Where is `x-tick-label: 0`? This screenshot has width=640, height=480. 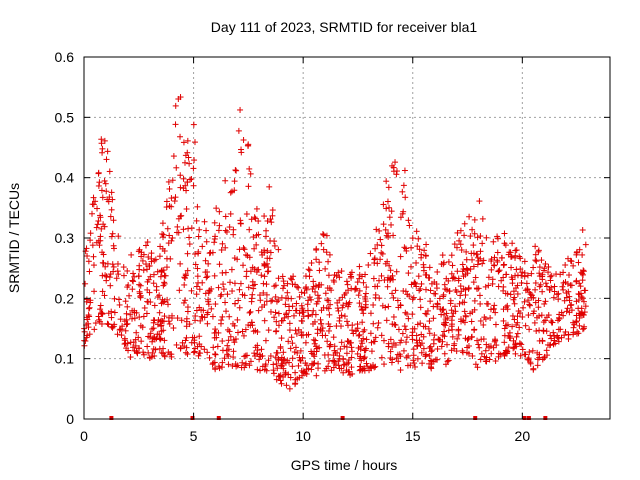 x-tick-label: 0 is located at coordinates (84, 436).